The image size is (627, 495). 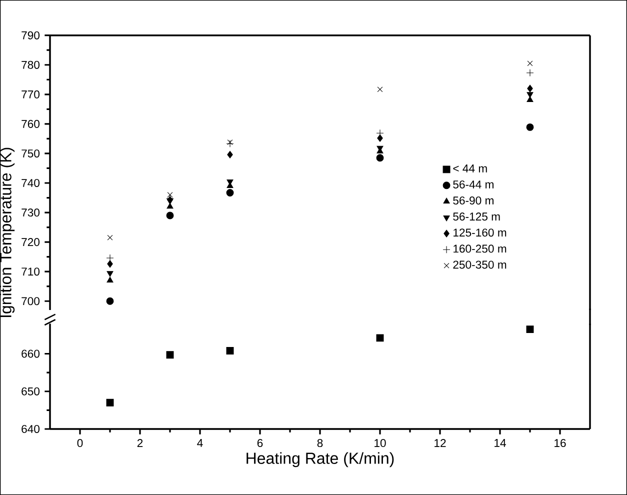 I want to click on x-tick-label: 0, so click(x=80, y=443).